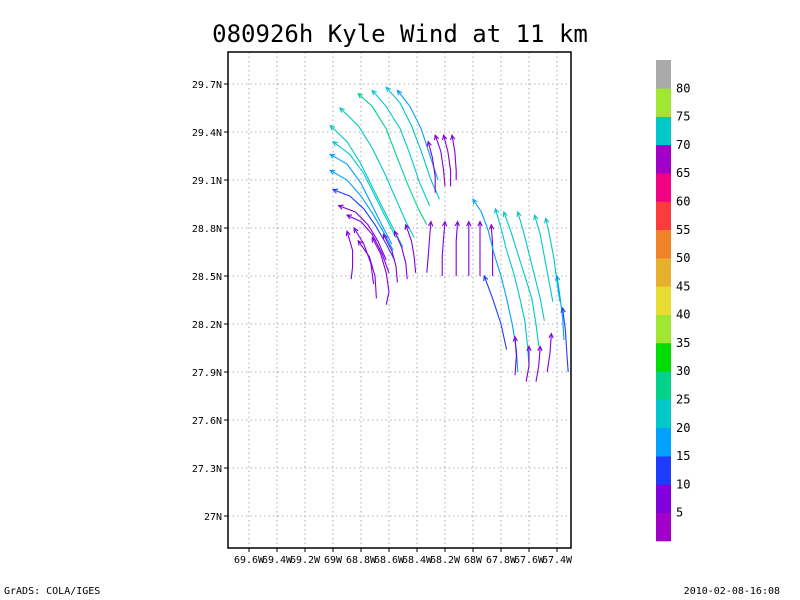  I want to click on colorbar-label: 75, so click(683, 117).